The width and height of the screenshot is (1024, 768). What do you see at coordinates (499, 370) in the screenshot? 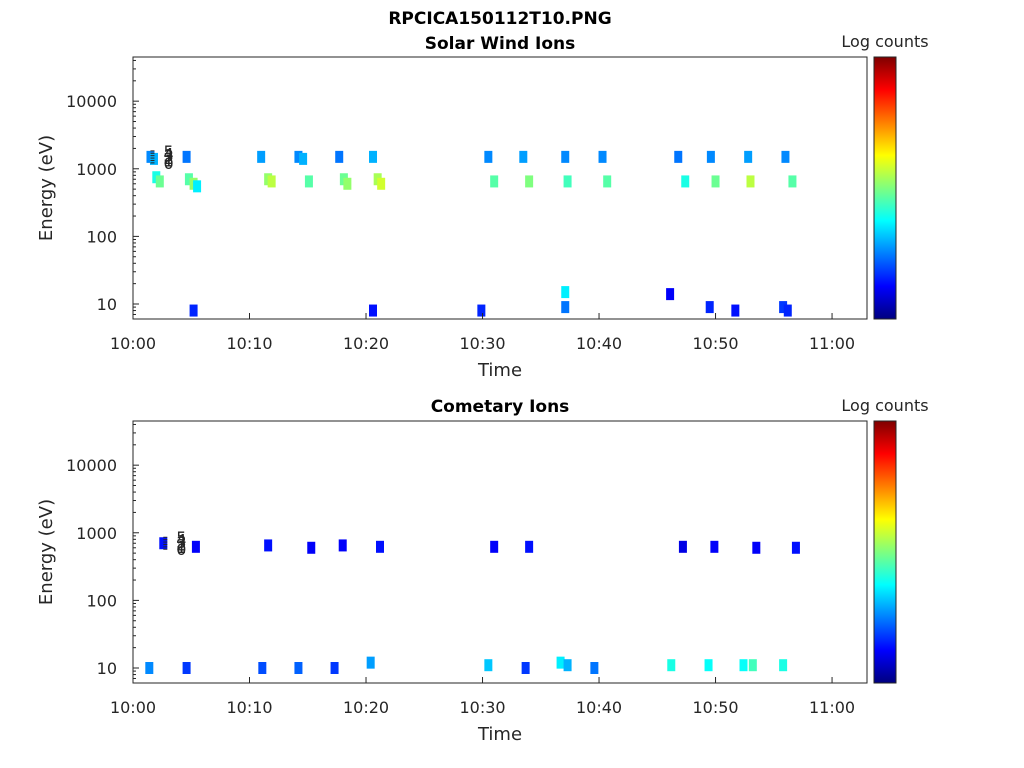
I see `solar-wind-ions-x-label: Time` at bounding box center [499, 370].